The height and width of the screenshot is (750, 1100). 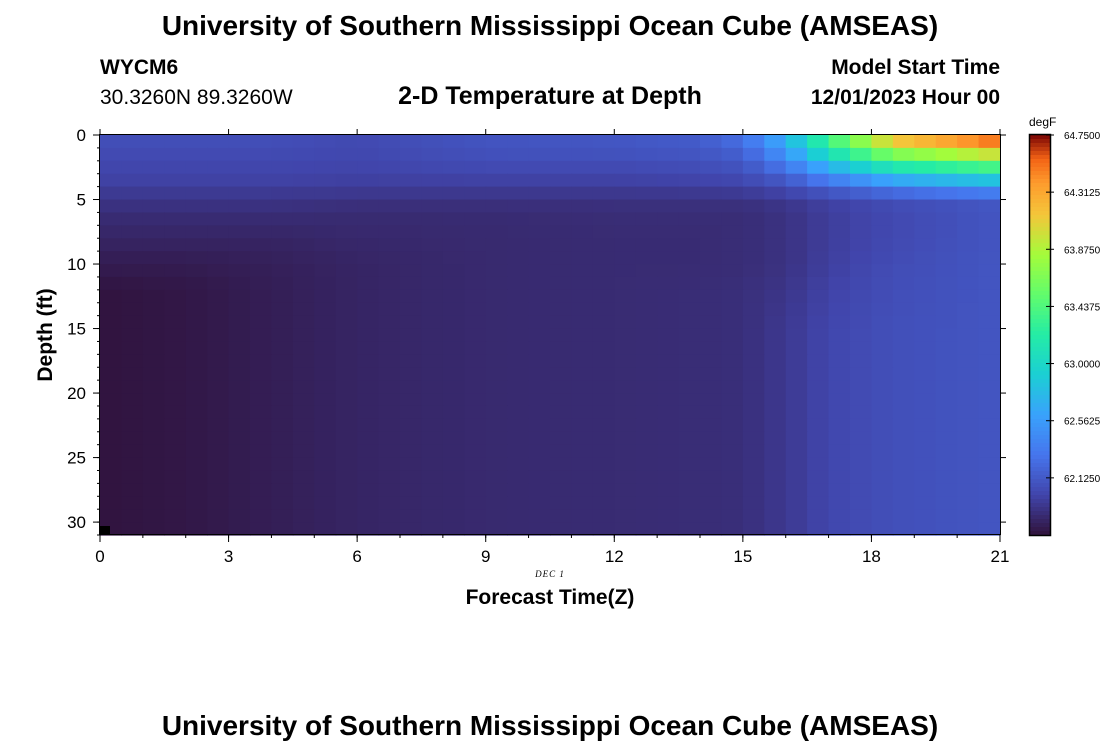 I want to click on x-tick-label: 18, so click(x=871, y=556).